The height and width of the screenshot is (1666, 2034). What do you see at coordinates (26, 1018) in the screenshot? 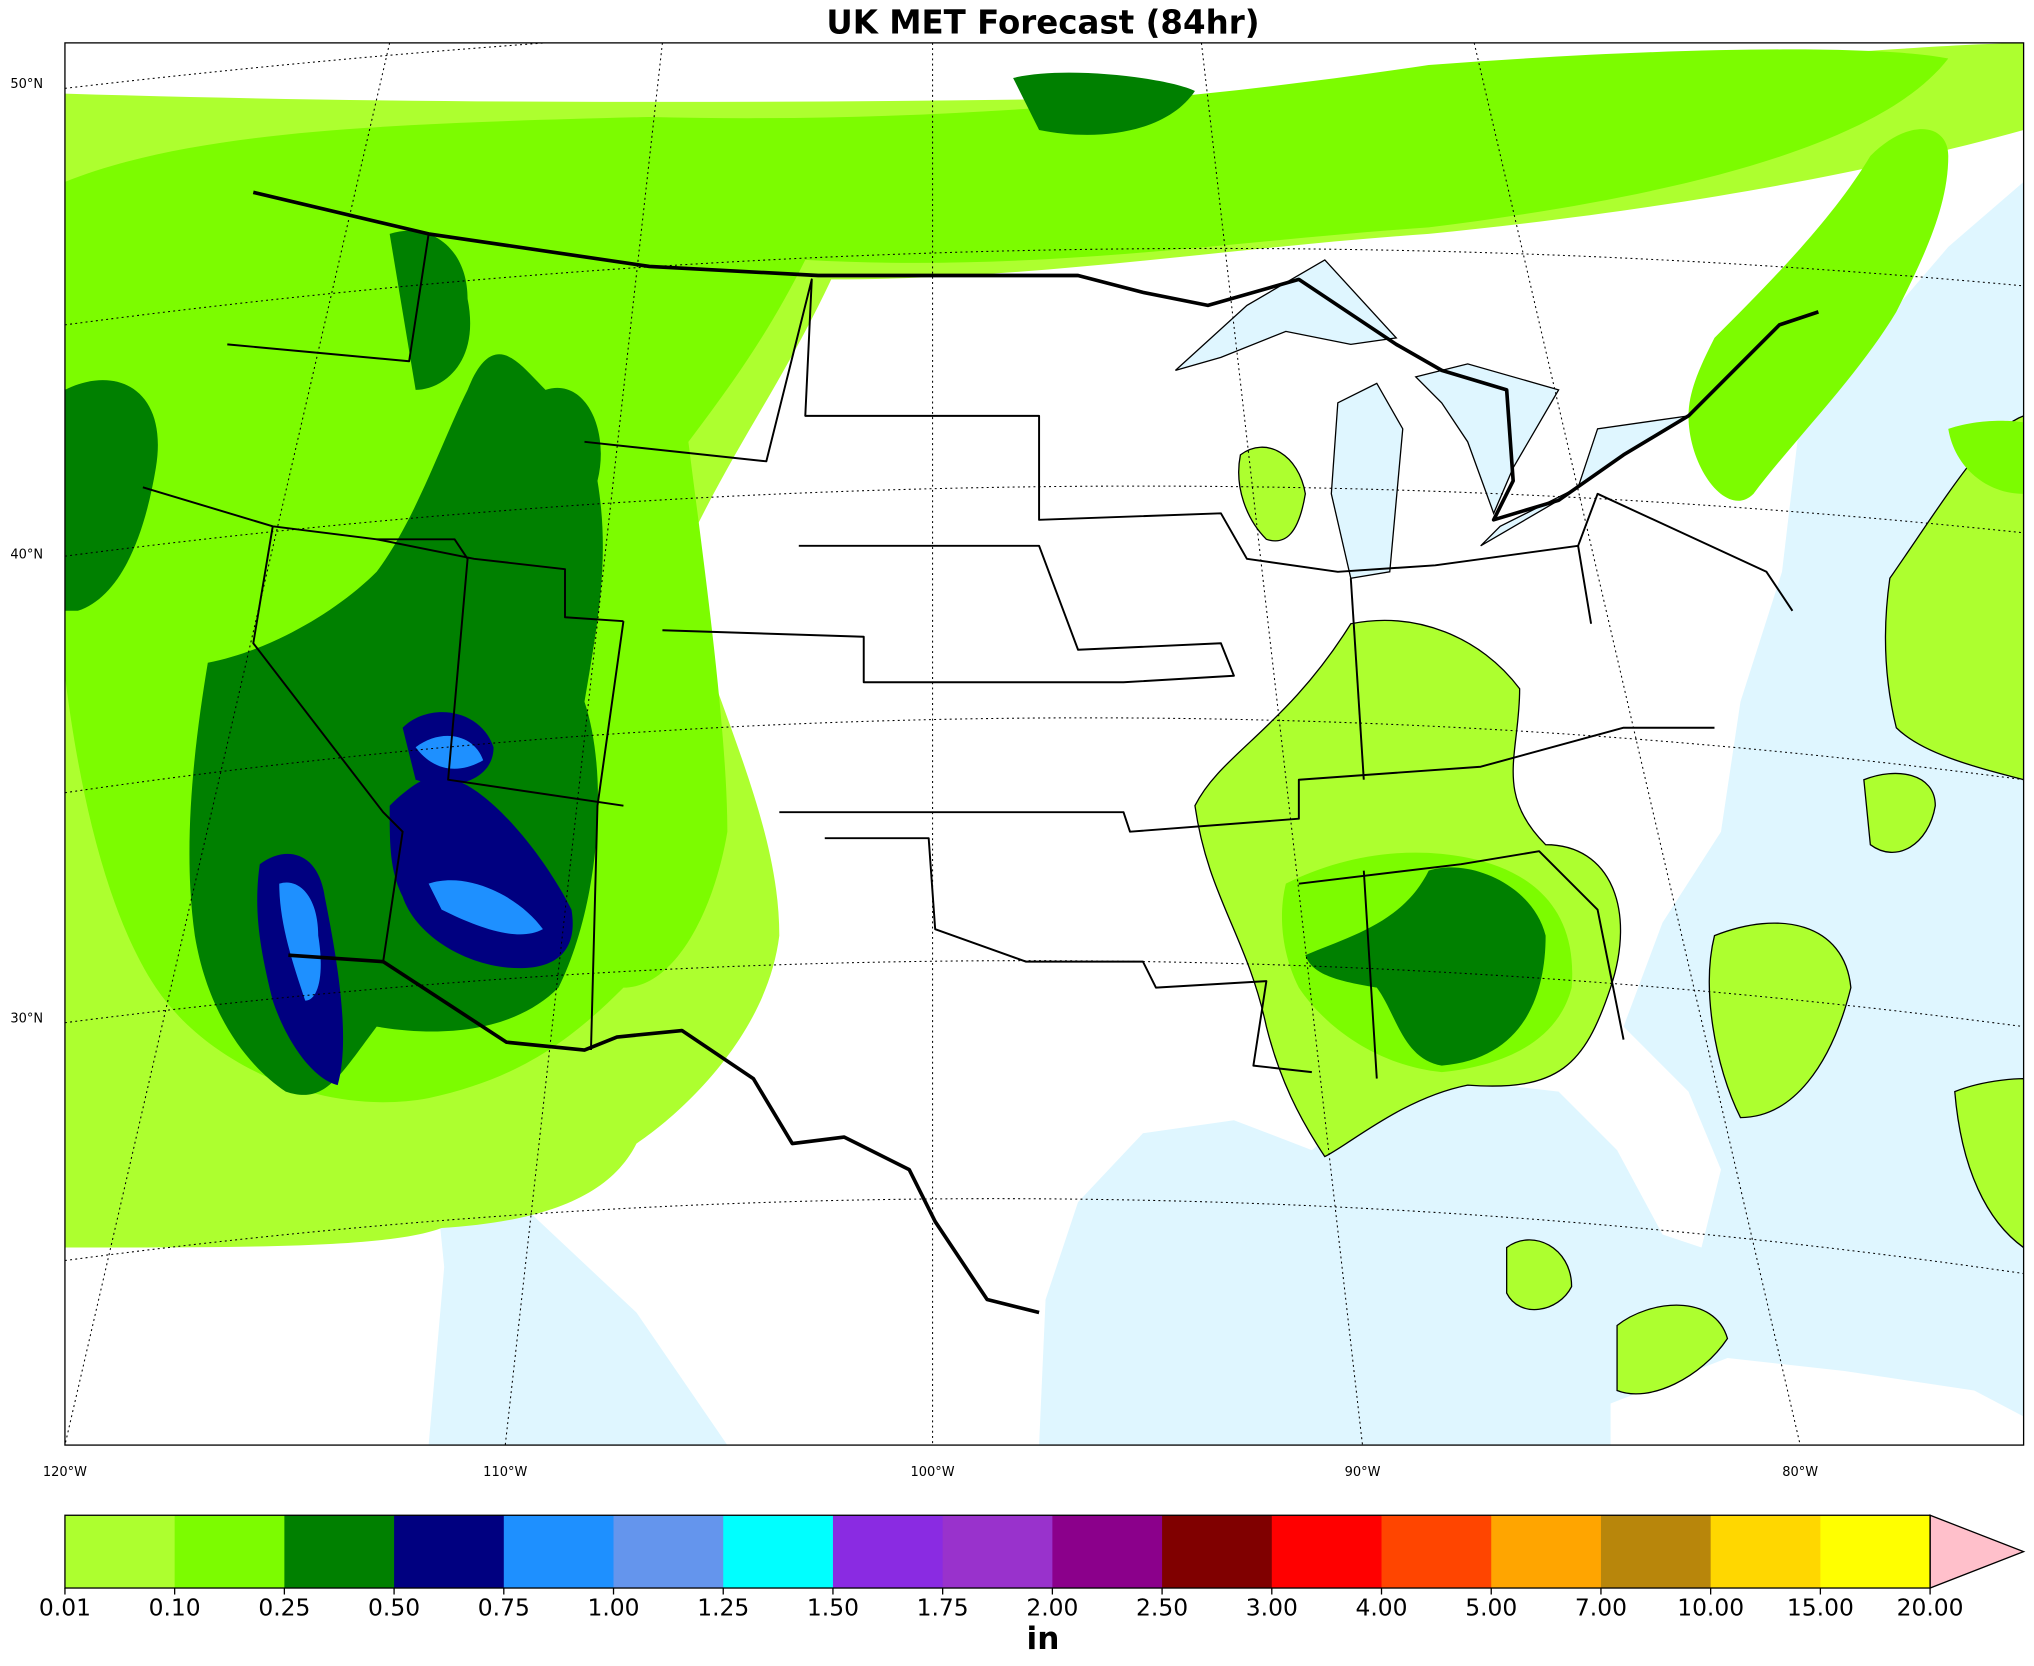
I see `lat-label: 30°N` at bounding box center [26, 1018].